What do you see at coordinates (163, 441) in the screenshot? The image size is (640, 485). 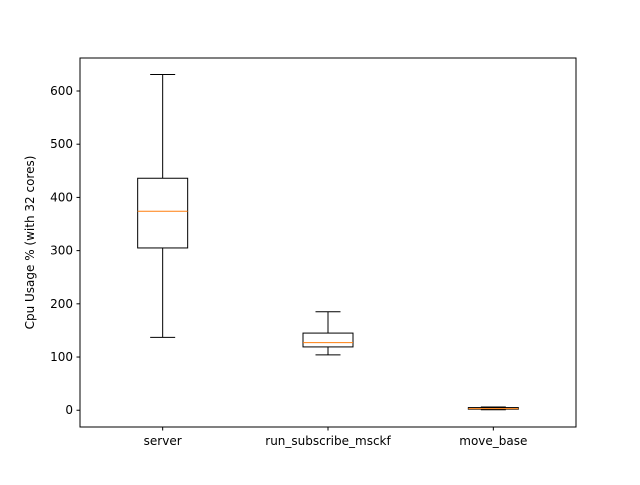 I see `x-tick-label: server` at bounding box center [163, 441].